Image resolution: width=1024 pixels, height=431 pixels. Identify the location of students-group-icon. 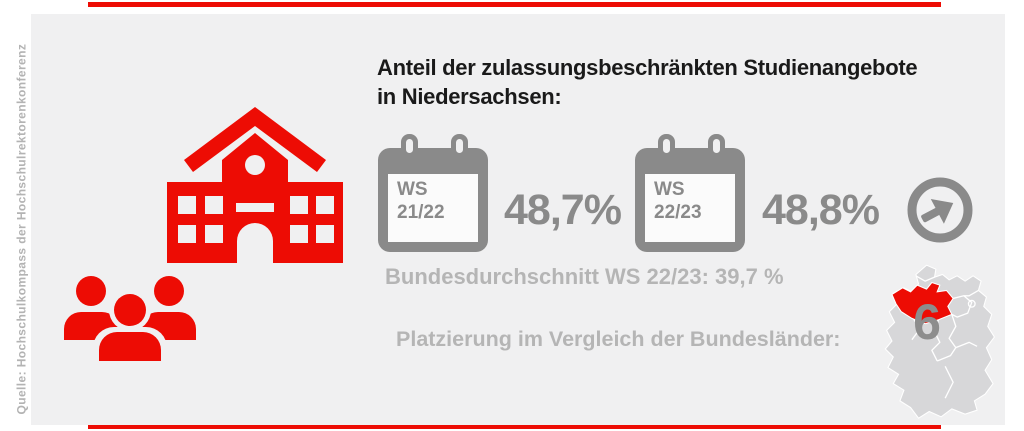
(130, 318).